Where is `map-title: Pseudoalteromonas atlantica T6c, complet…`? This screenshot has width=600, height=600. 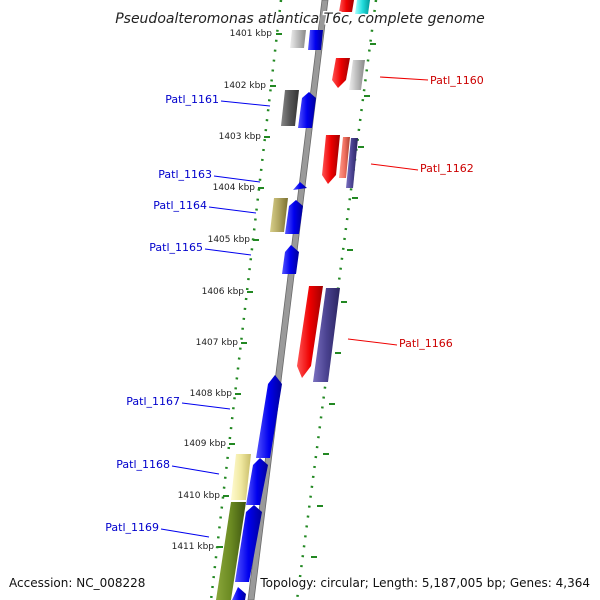 map-title: Pseudoalteromonas atlantica T6c, complet… is located at coordinates (300, 19).